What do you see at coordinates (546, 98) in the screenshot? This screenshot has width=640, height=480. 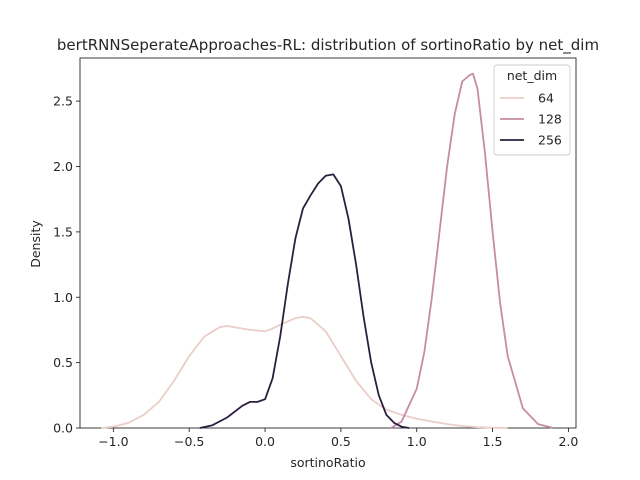 I see `legend-label-64: 64` at bounding box center [546, 98].